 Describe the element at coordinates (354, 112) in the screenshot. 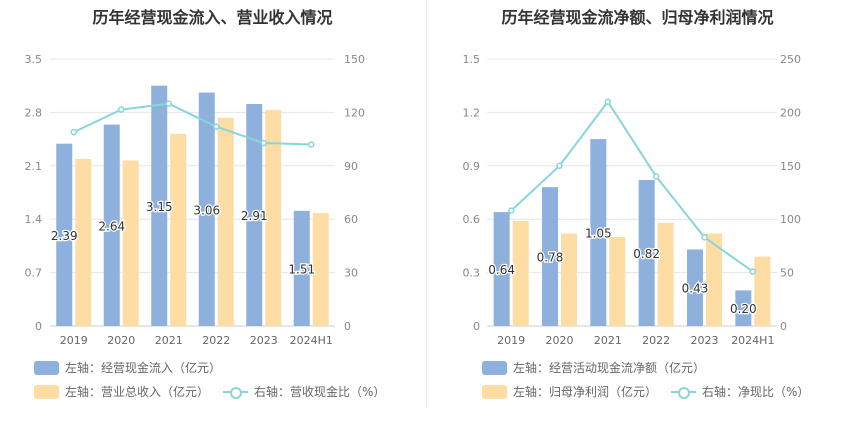

I see `y-right-tick-label: 120` at that location.